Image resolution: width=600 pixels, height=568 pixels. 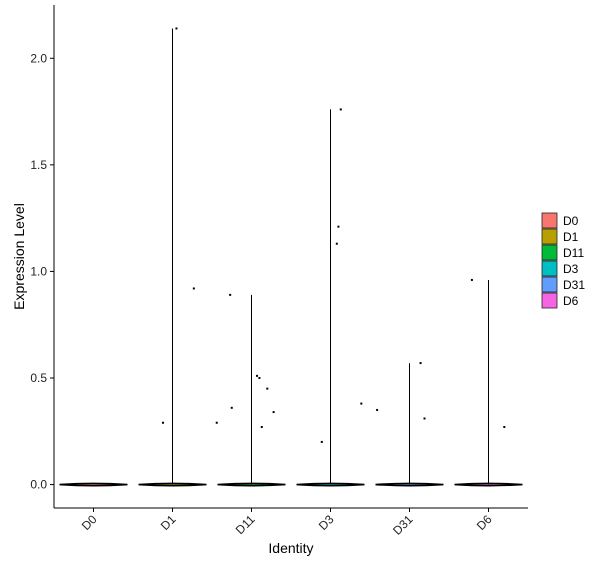 What do you see at coordinates (409, 425) in the screenshot?
I see `violin-d31` at bounding box center [409, 425].